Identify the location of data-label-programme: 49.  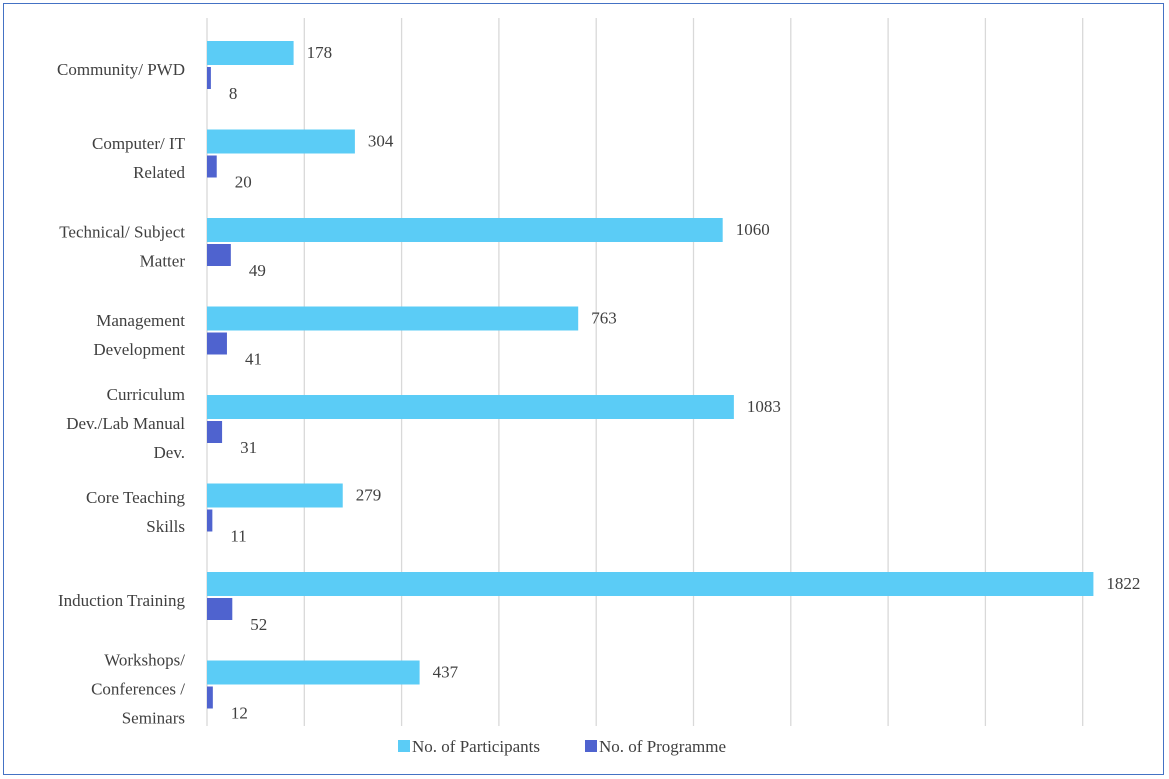
(257, 270).